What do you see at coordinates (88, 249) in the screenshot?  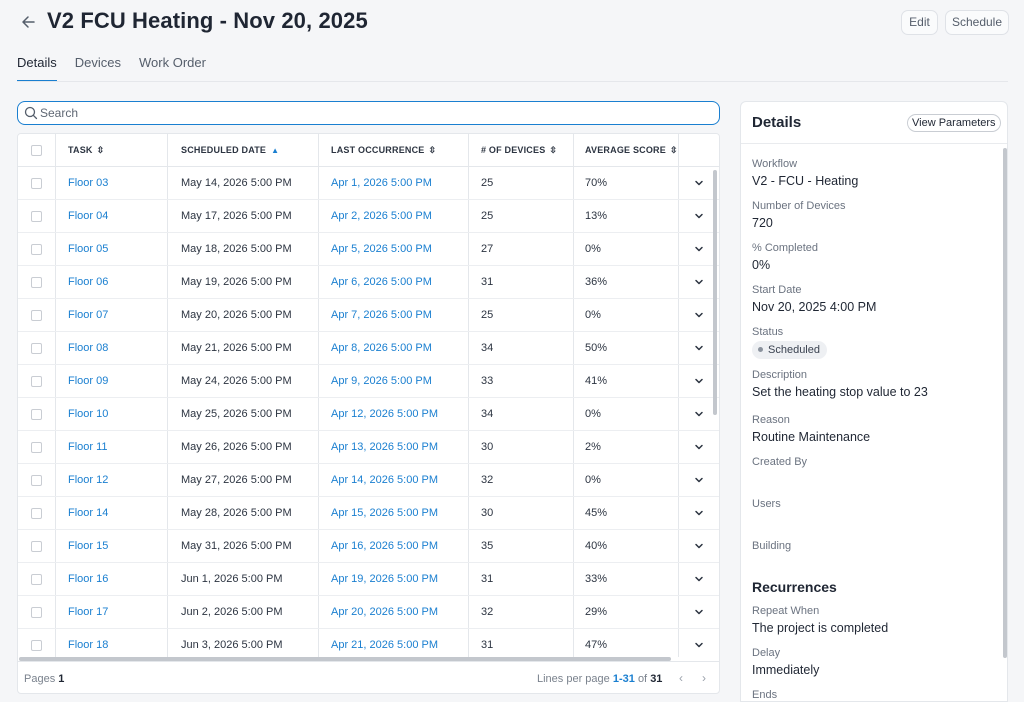 I see `task-link: Floor 05` at bounding box center [88, 249].